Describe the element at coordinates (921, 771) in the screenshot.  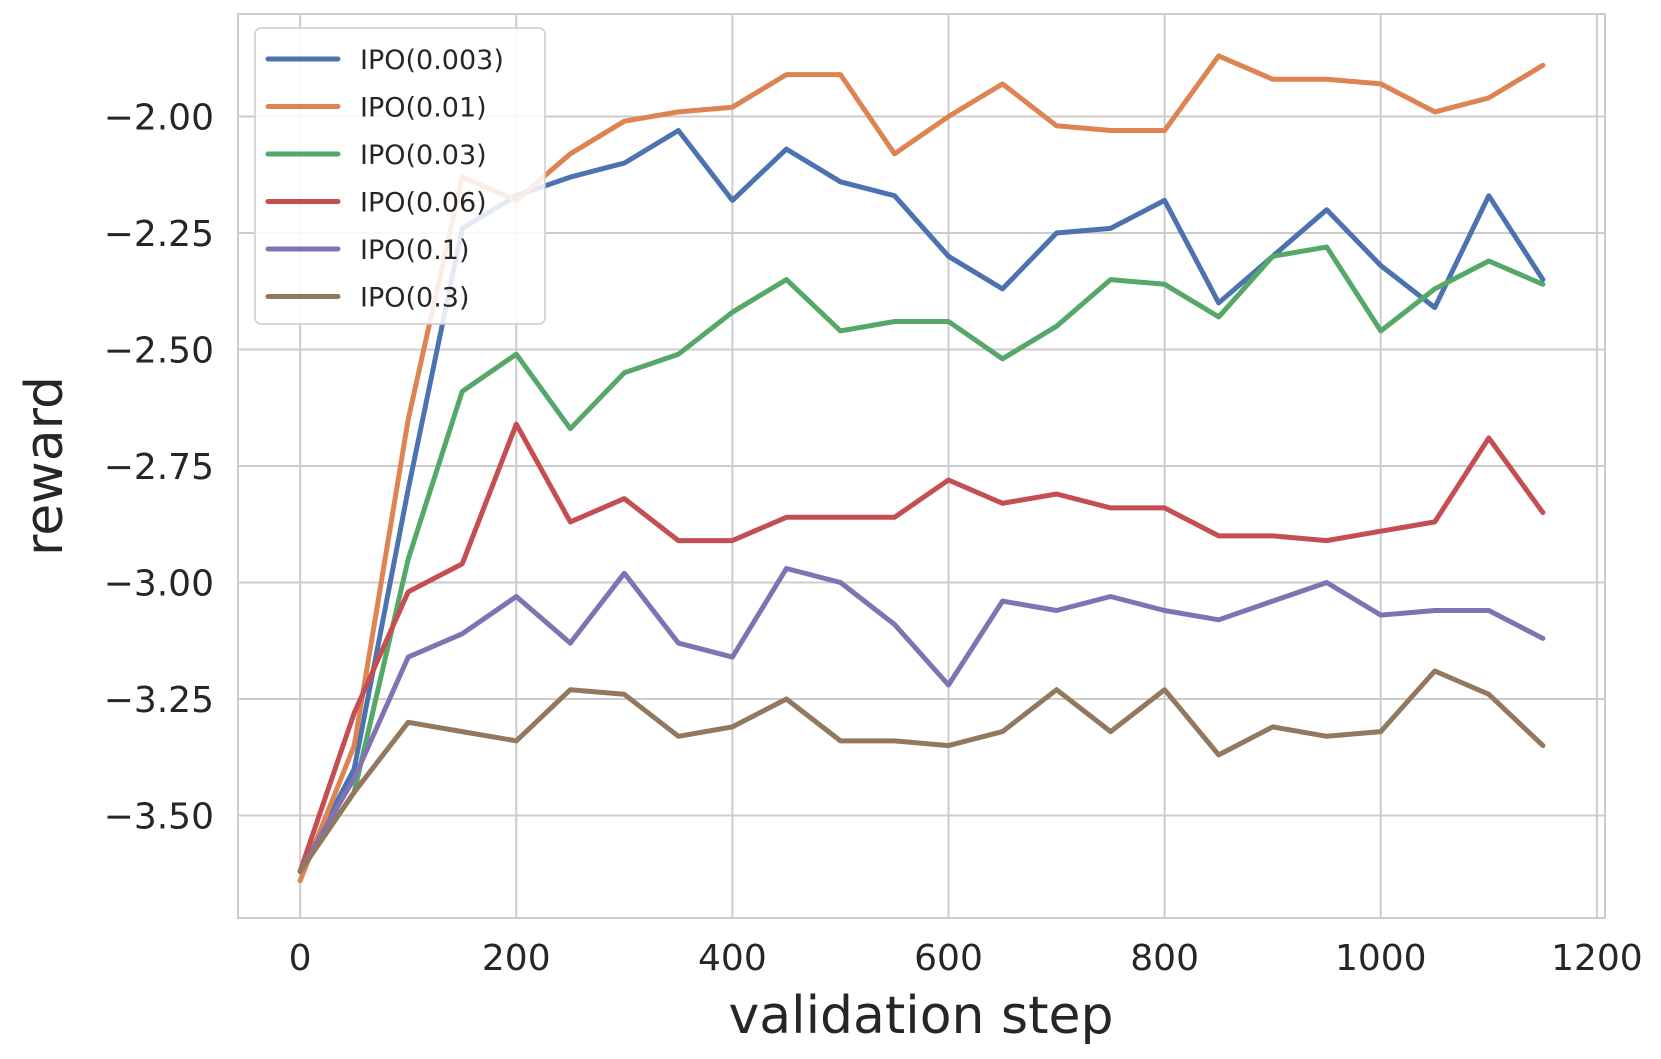
I see `series-line-IPO(0.3)` at that location.